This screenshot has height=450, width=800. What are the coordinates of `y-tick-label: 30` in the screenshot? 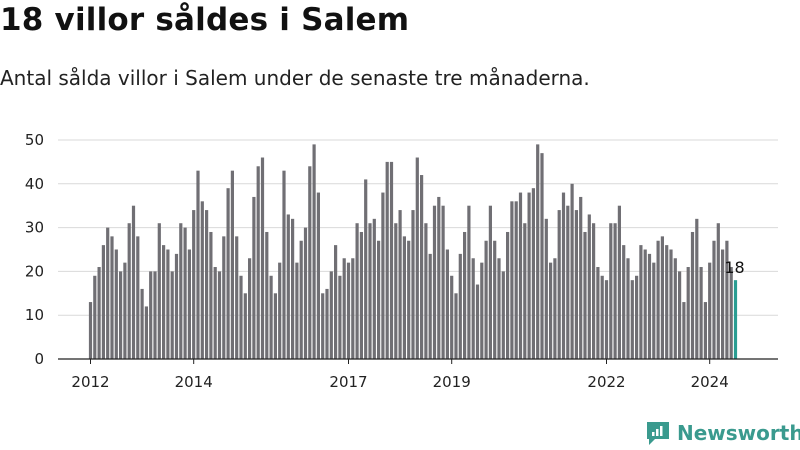 It's located at (34, 228).